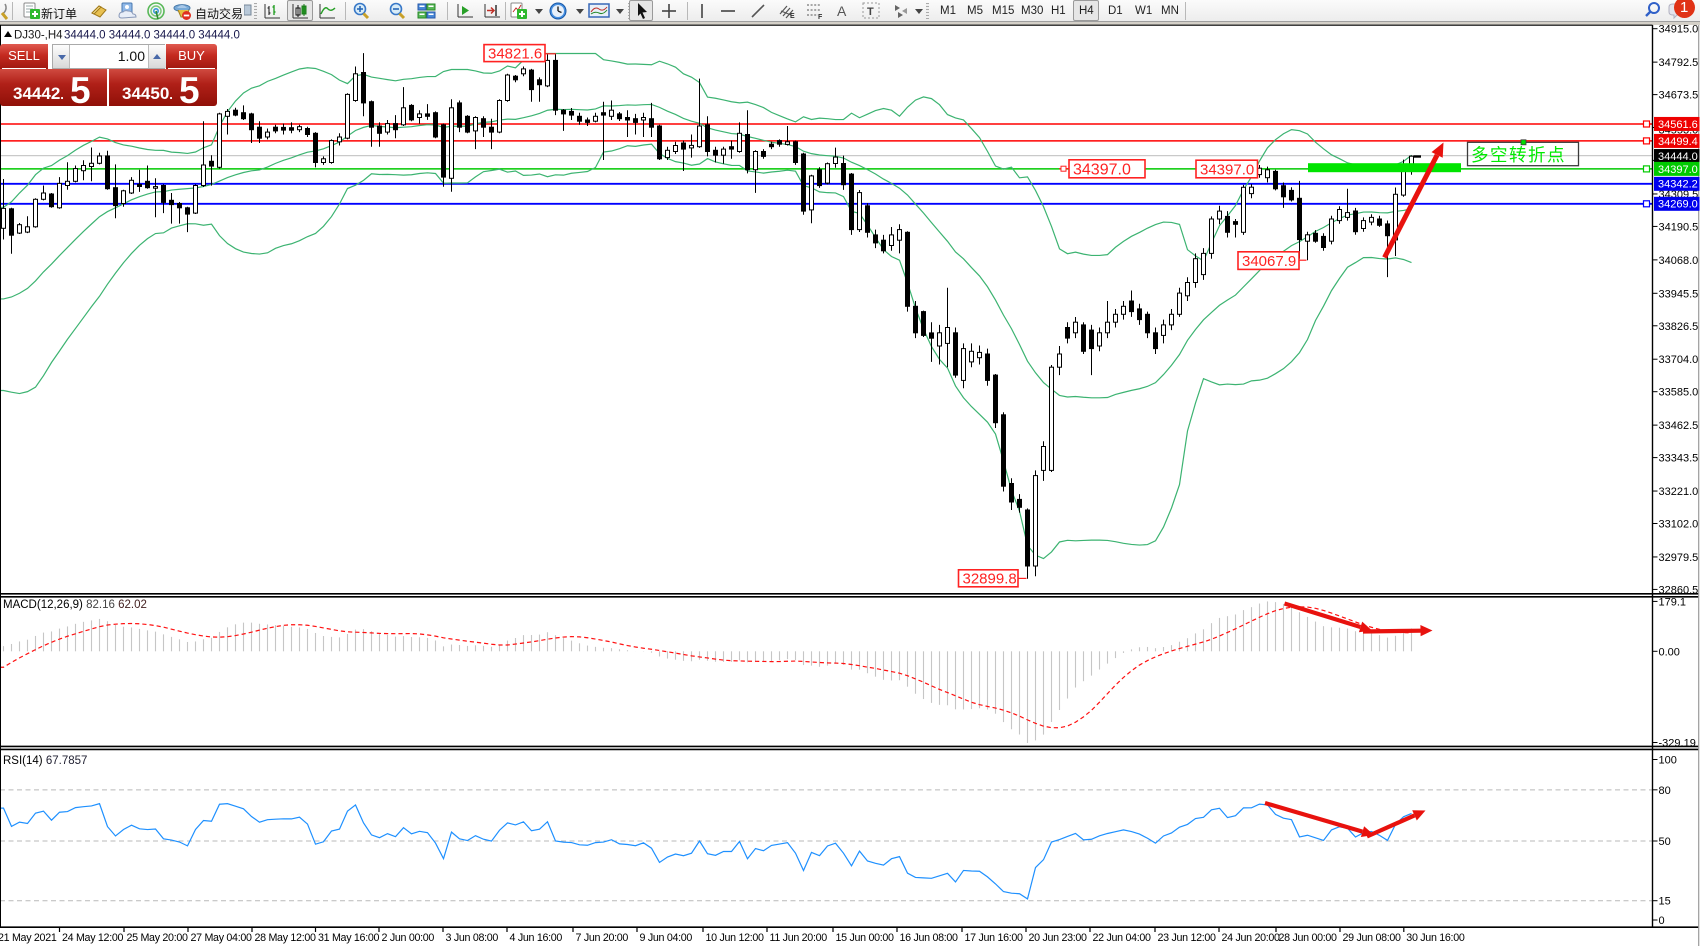  I want to click on svg-text: 32979.5, so click(1679, 558).